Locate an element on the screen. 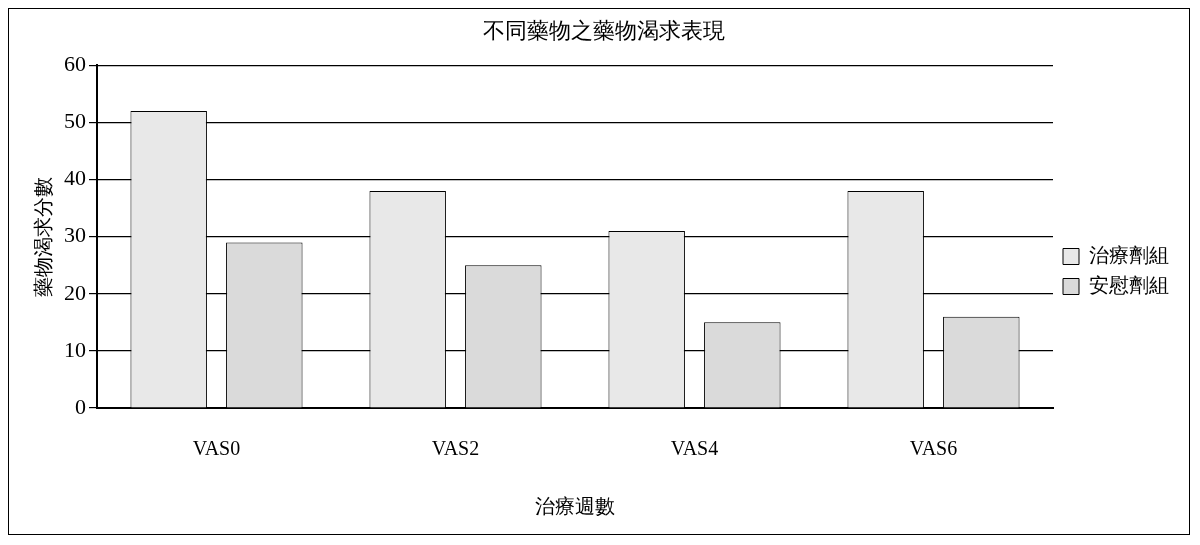 The height and width of the screenshot is (545, 1200). y-tick-label: 20 is located at coordinates (75, 292).